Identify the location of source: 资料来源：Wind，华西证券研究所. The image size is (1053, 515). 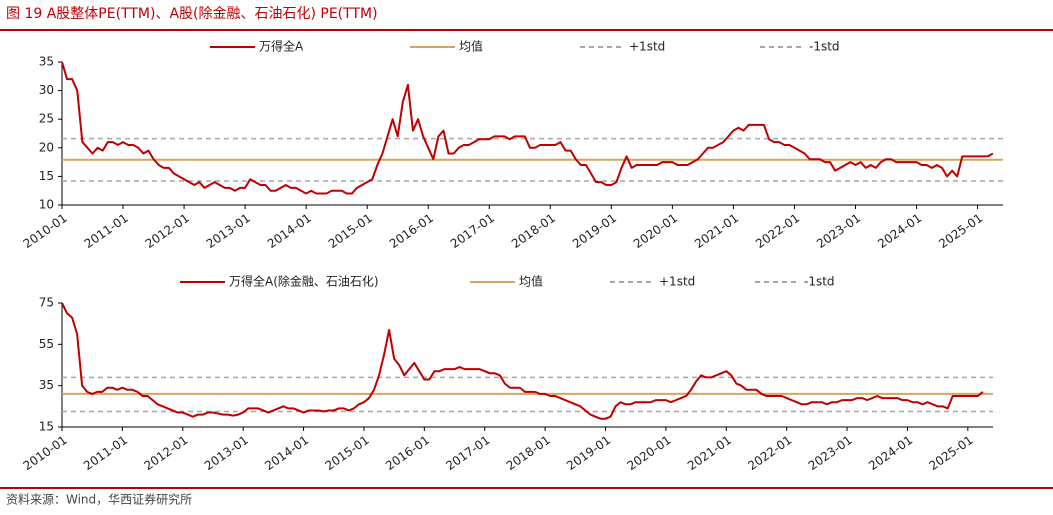
(99, 499).